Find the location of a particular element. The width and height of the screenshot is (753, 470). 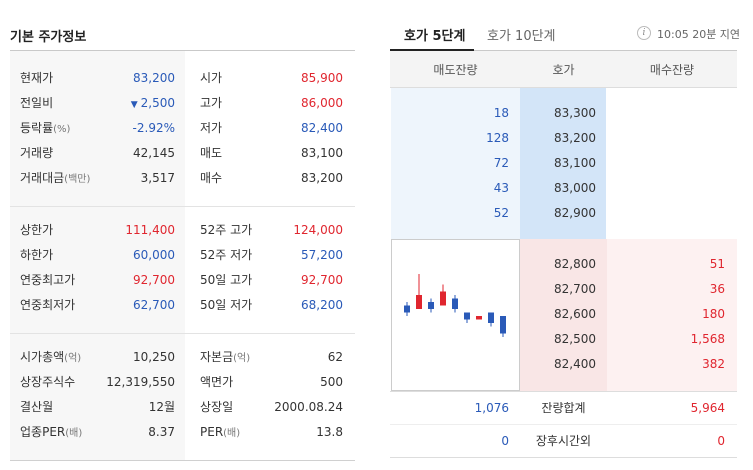

info-value: 8.37 is located at coordinates (161, 432).